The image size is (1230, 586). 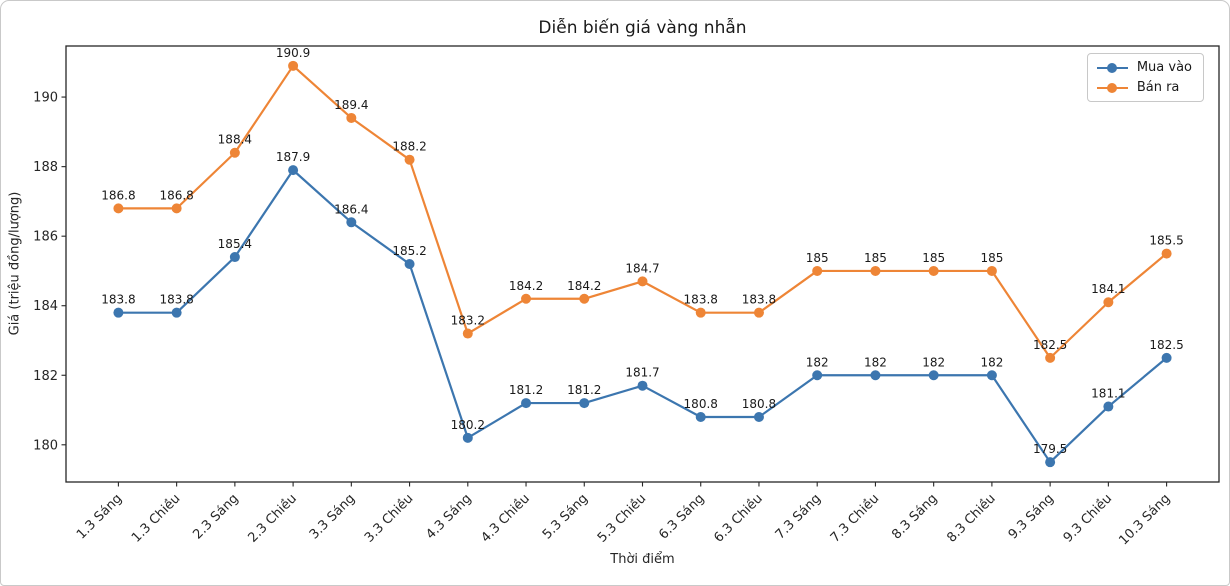 What do you see at coordinates (468, 321) in the screenshot?
I see `data-point-label: 183.2` at bounding box center [468, 321].